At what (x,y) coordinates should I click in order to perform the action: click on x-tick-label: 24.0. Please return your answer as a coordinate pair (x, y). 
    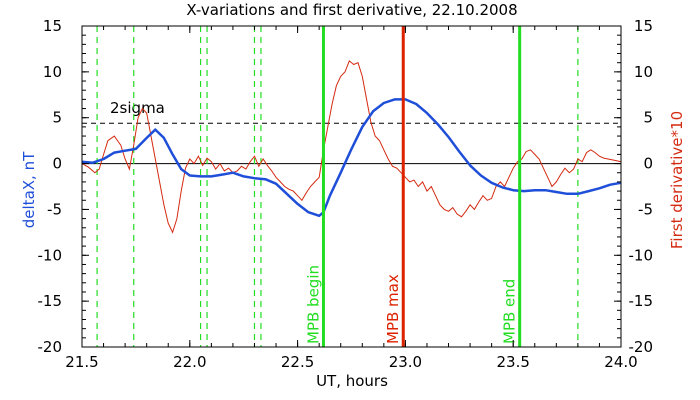
    Looking at the image, I should click on (620, 362).